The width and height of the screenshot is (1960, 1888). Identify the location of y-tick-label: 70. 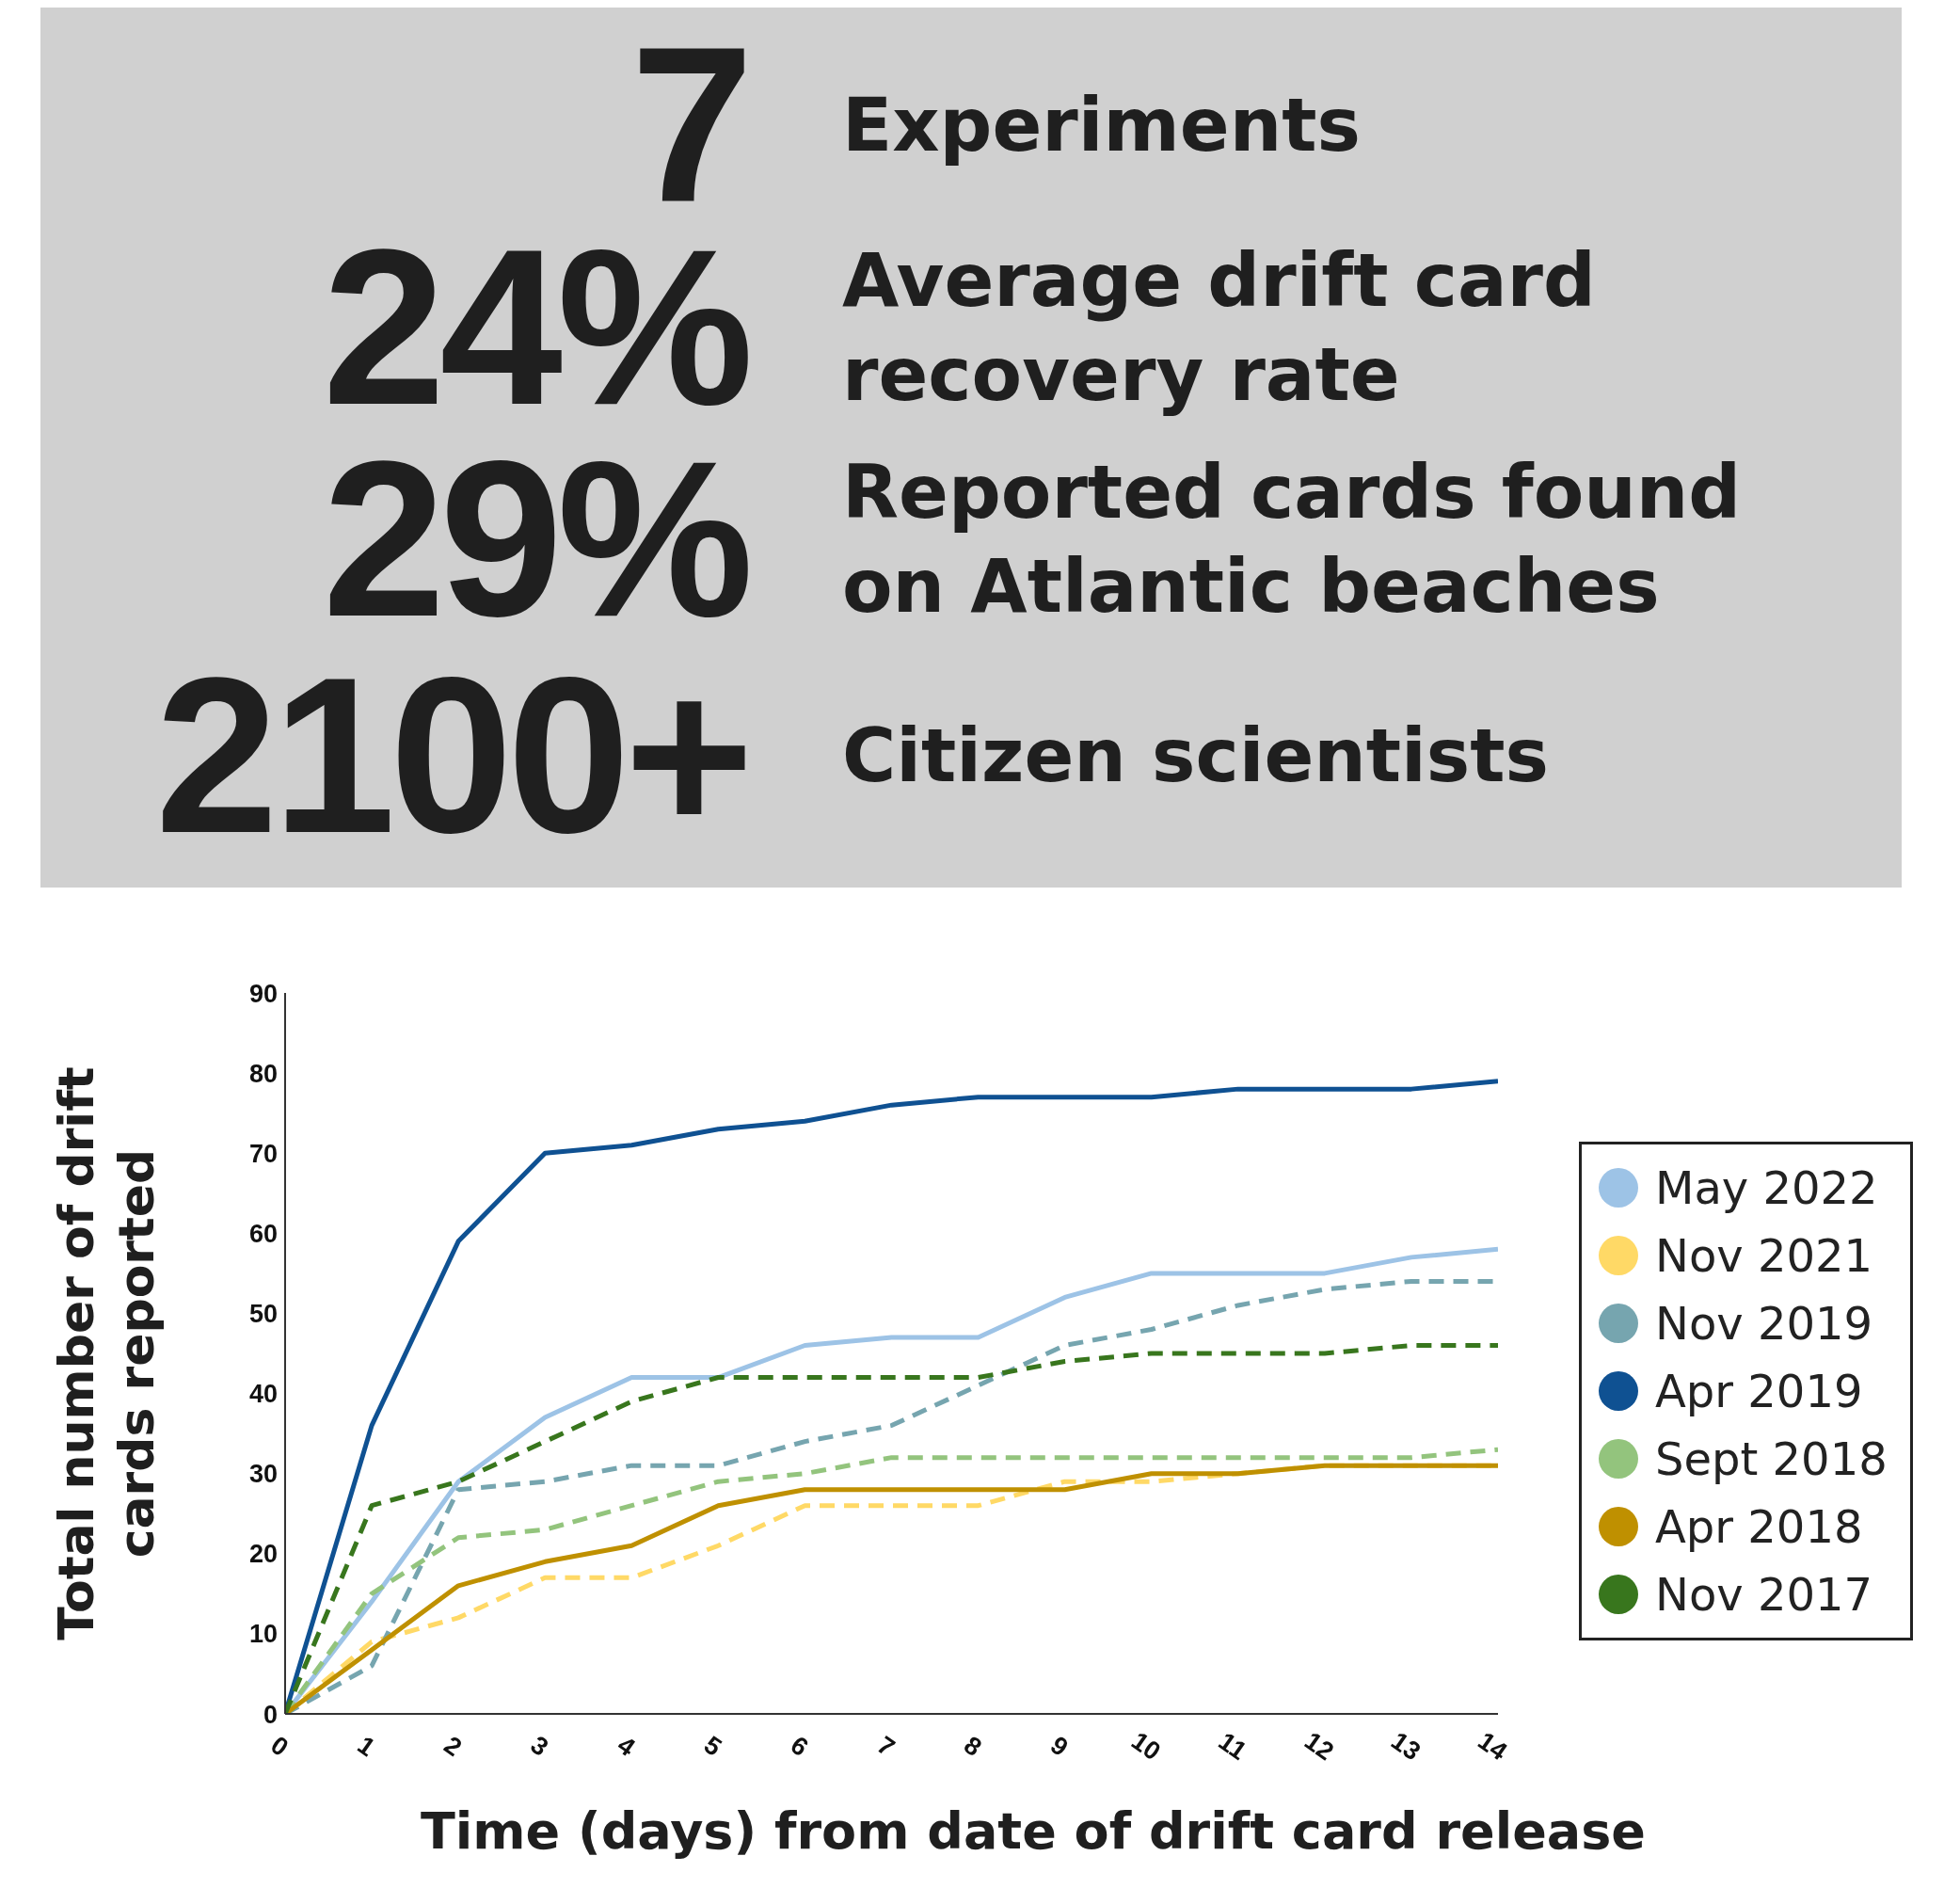
(263, 1153).